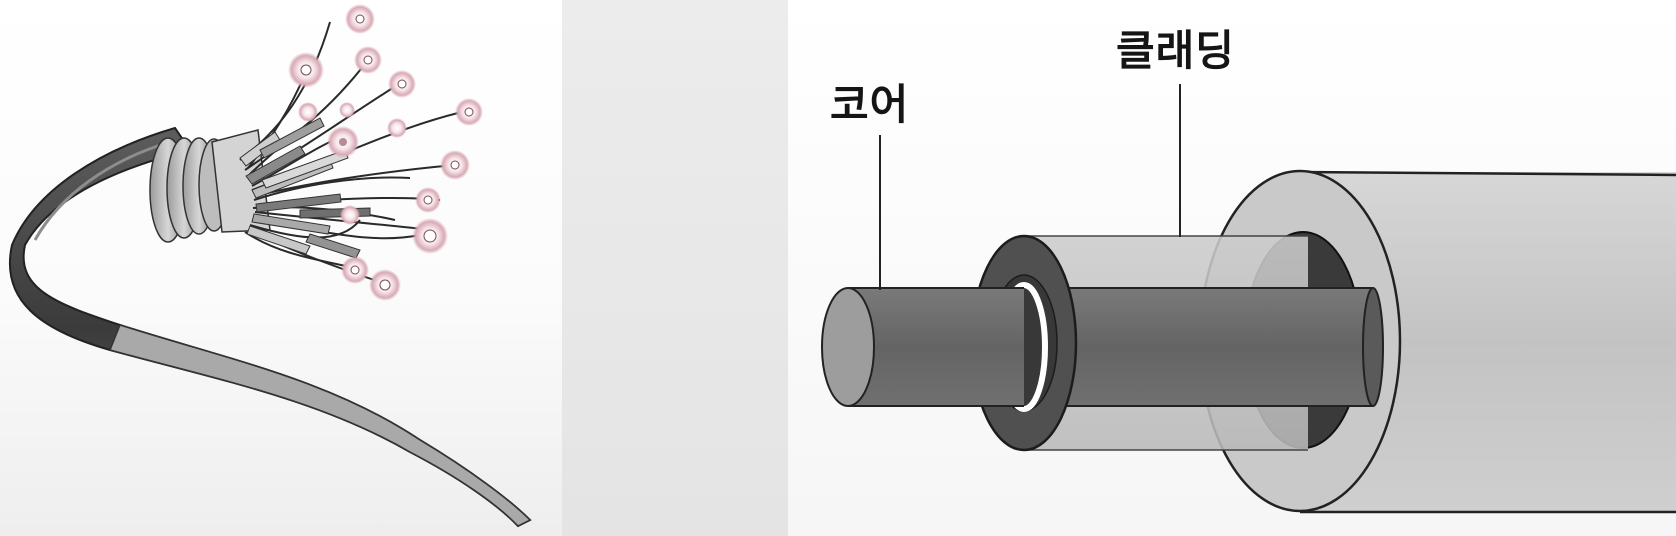 The height and width of the screenshot is (536, 1676). What do you see at coordinates (848, 347) in the screenshot?
I see `core-face` at bounding box center [848, 347].